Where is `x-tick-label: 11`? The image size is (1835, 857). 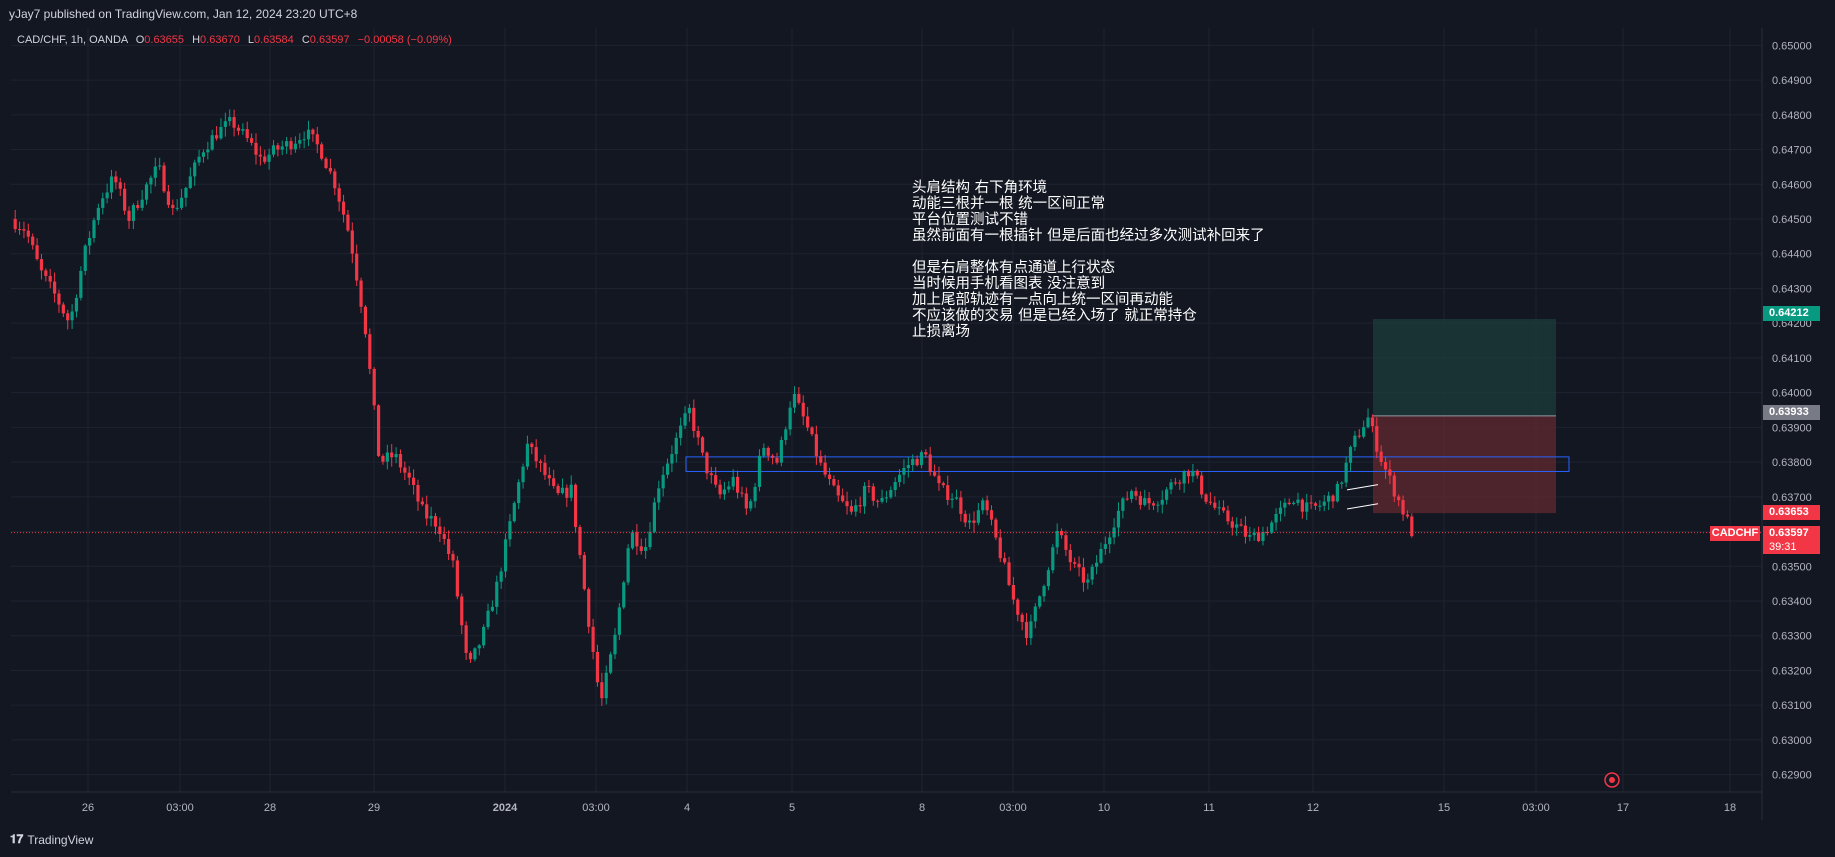
x-tick-label: 11 is located at coordinates (1208, 808).